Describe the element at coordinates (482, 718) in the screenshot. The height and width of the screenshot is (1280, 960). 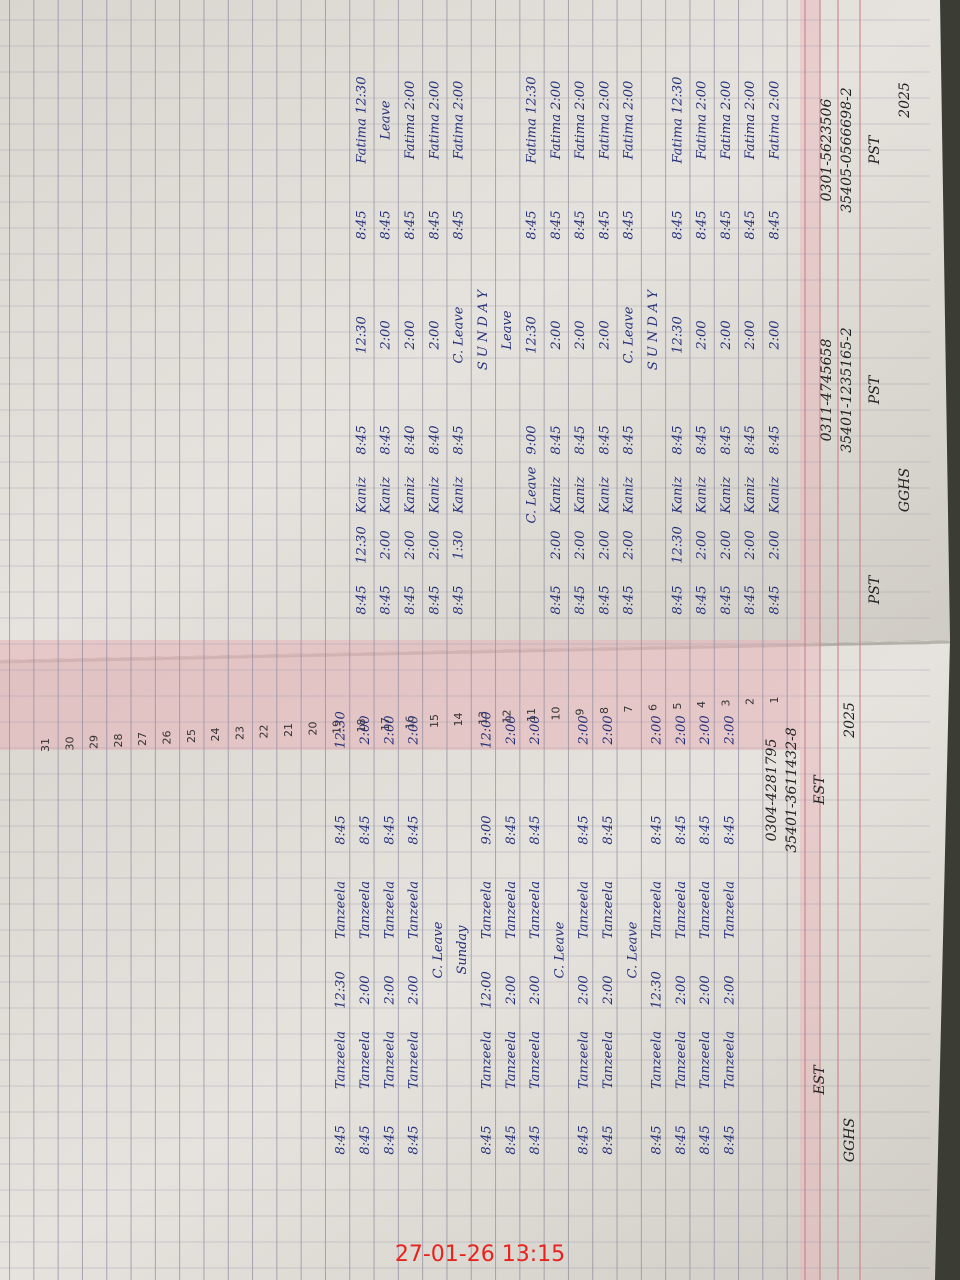
I see `day-number: 13` at that location.